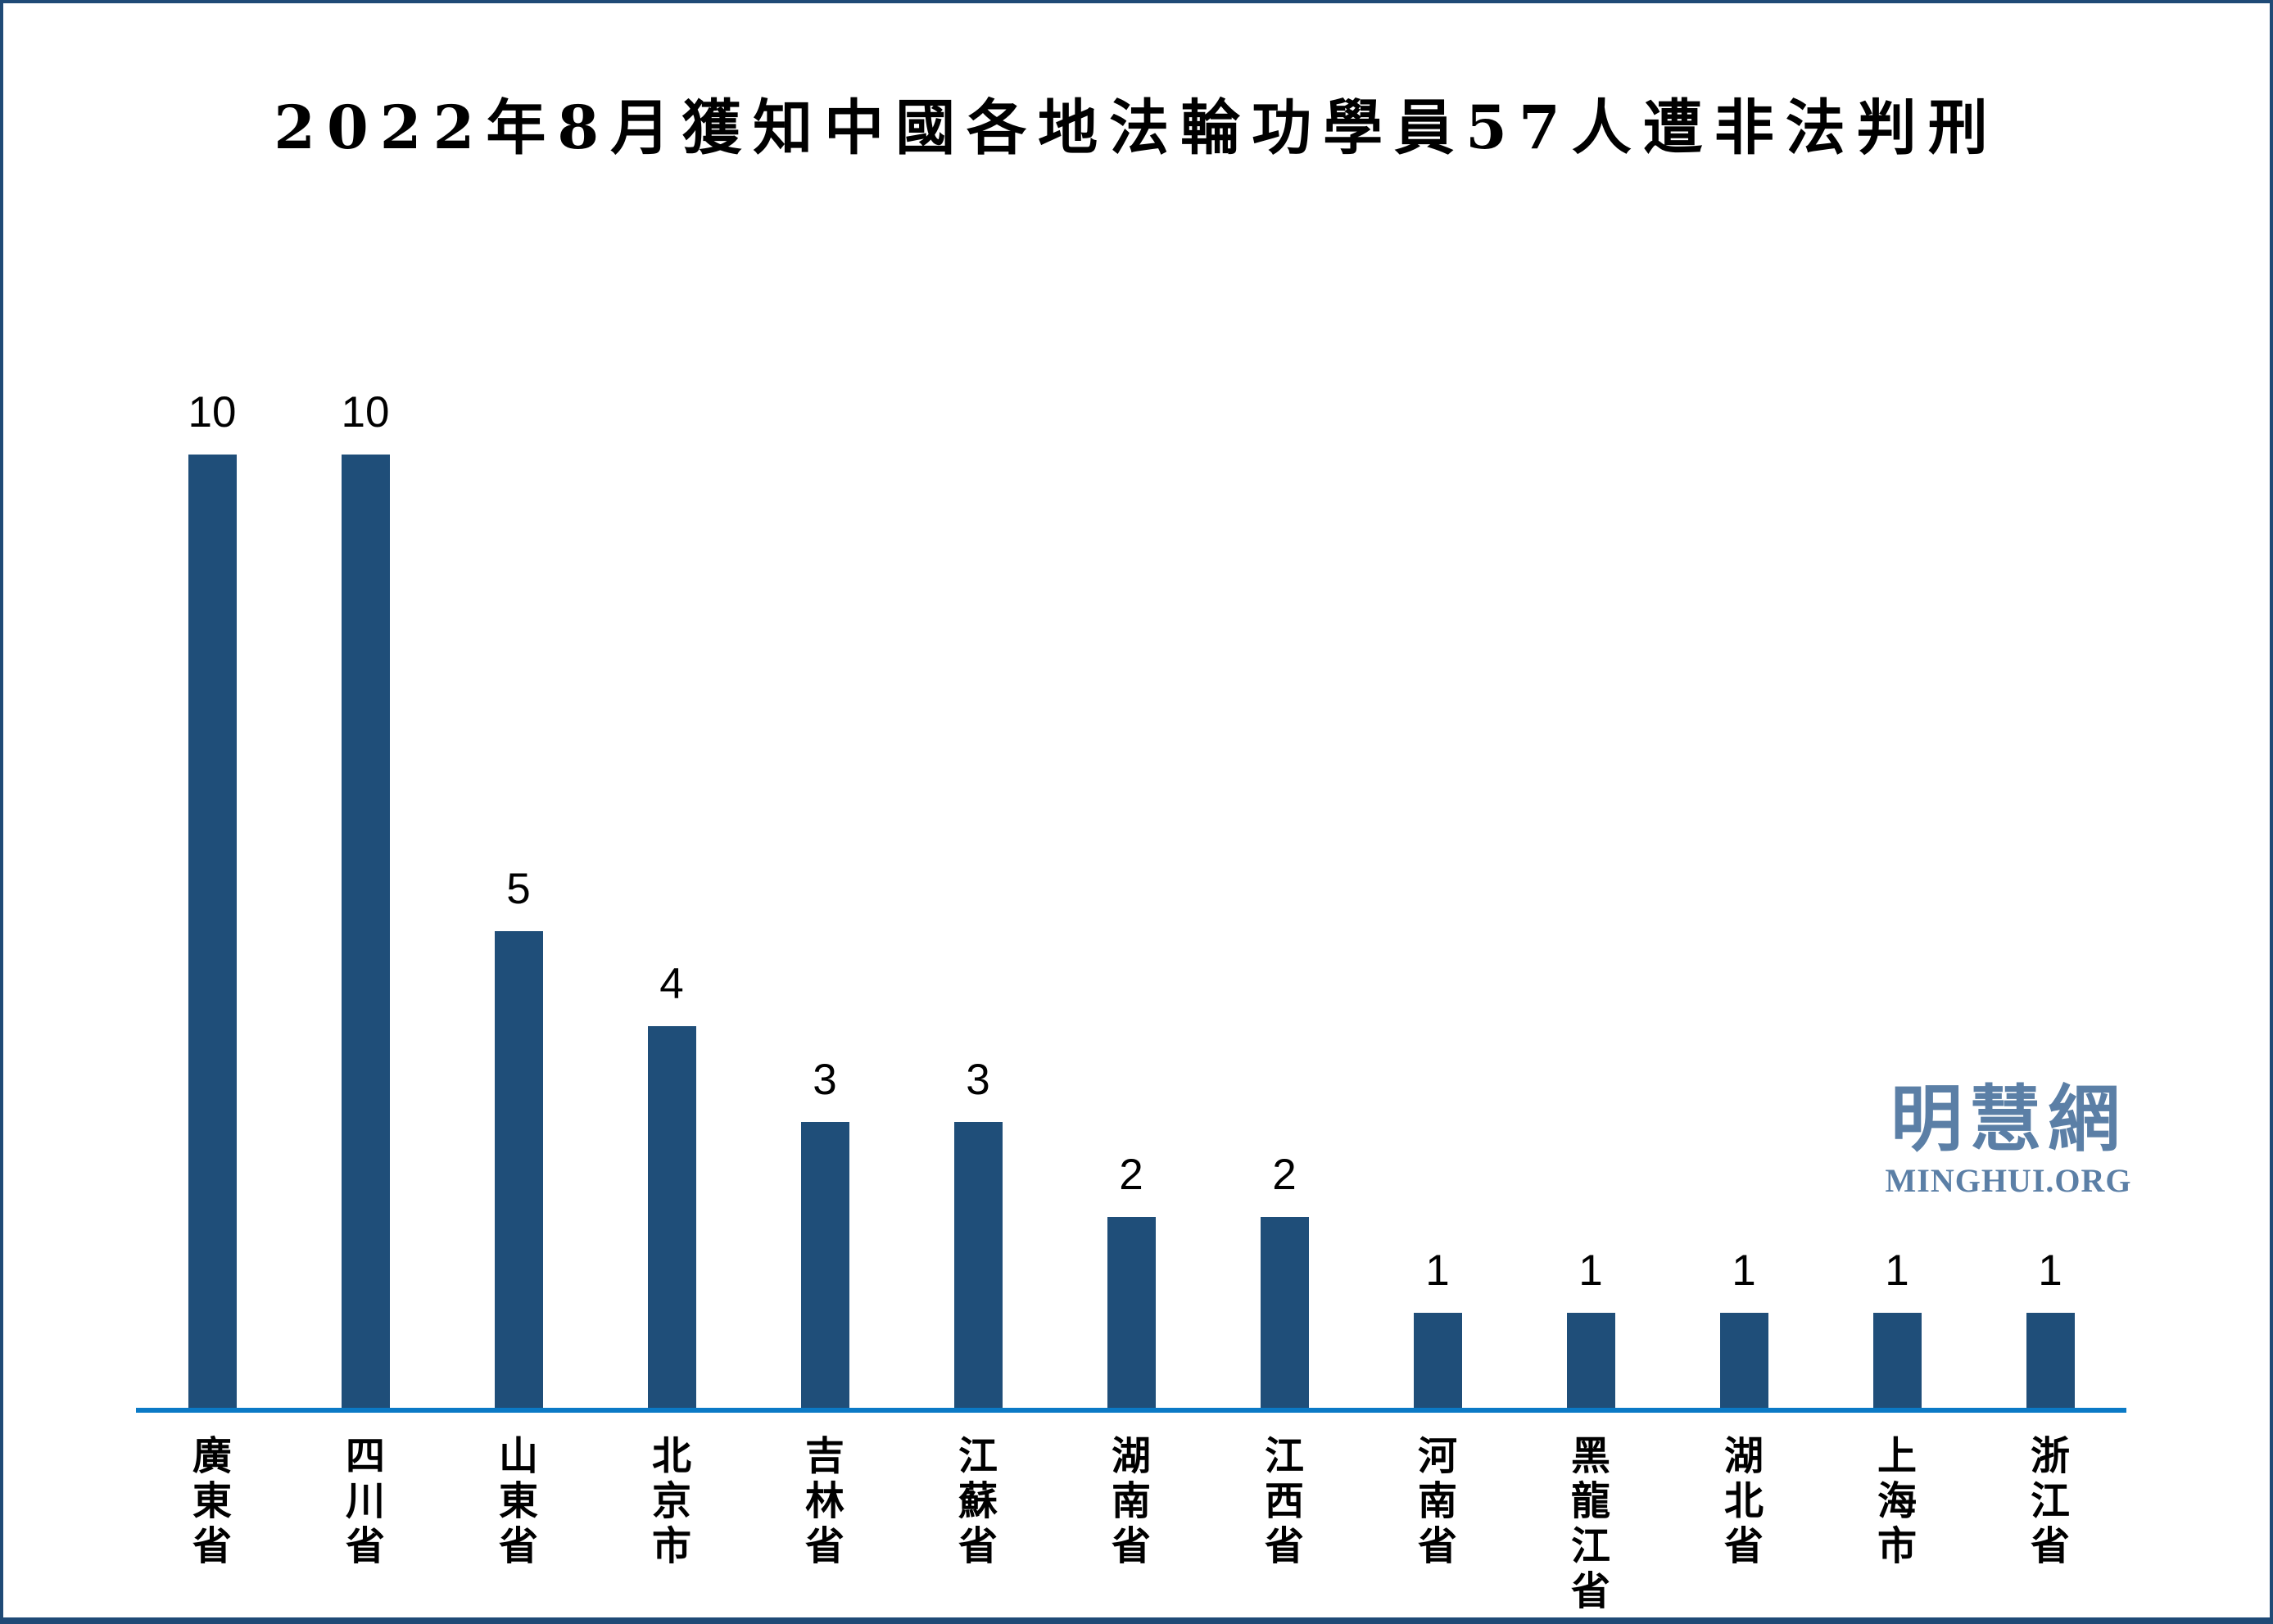  Describe the element at coordinates (518, 889) in the screenshot. I see `bar-value-label: 5` at that location.